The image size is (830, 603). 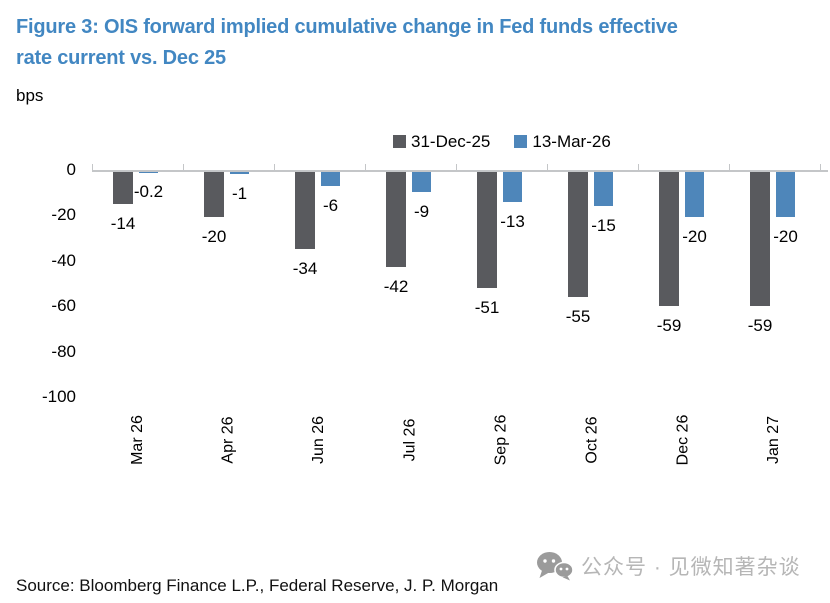 I want to click on bar-label-31-dec-25: -14, so click(x=123, y=223).